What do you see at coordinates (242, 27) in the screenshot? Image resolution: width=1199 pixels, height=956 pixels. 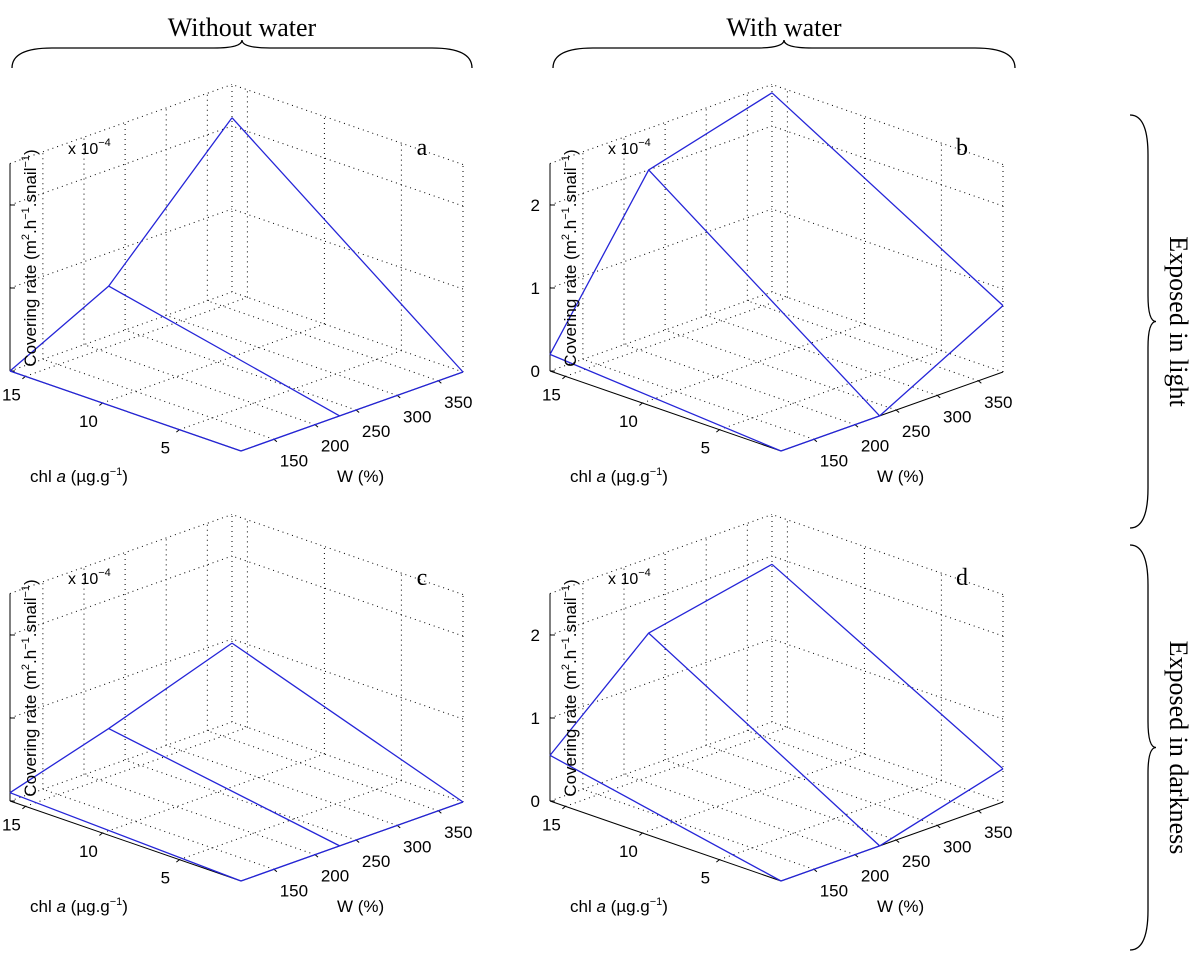 I see `column-header-1: Without water` at bounding box center [242, 27].